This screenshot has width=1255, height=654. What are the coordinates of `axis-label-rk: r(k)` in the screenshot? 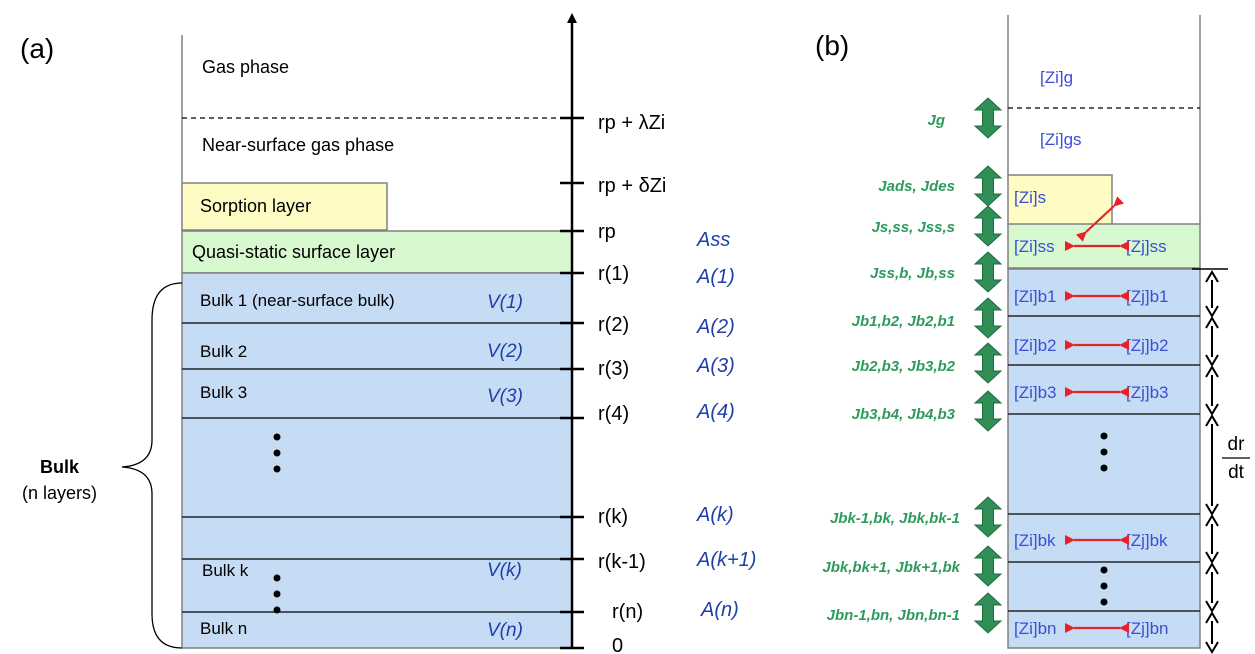 It's located at (613, 517).